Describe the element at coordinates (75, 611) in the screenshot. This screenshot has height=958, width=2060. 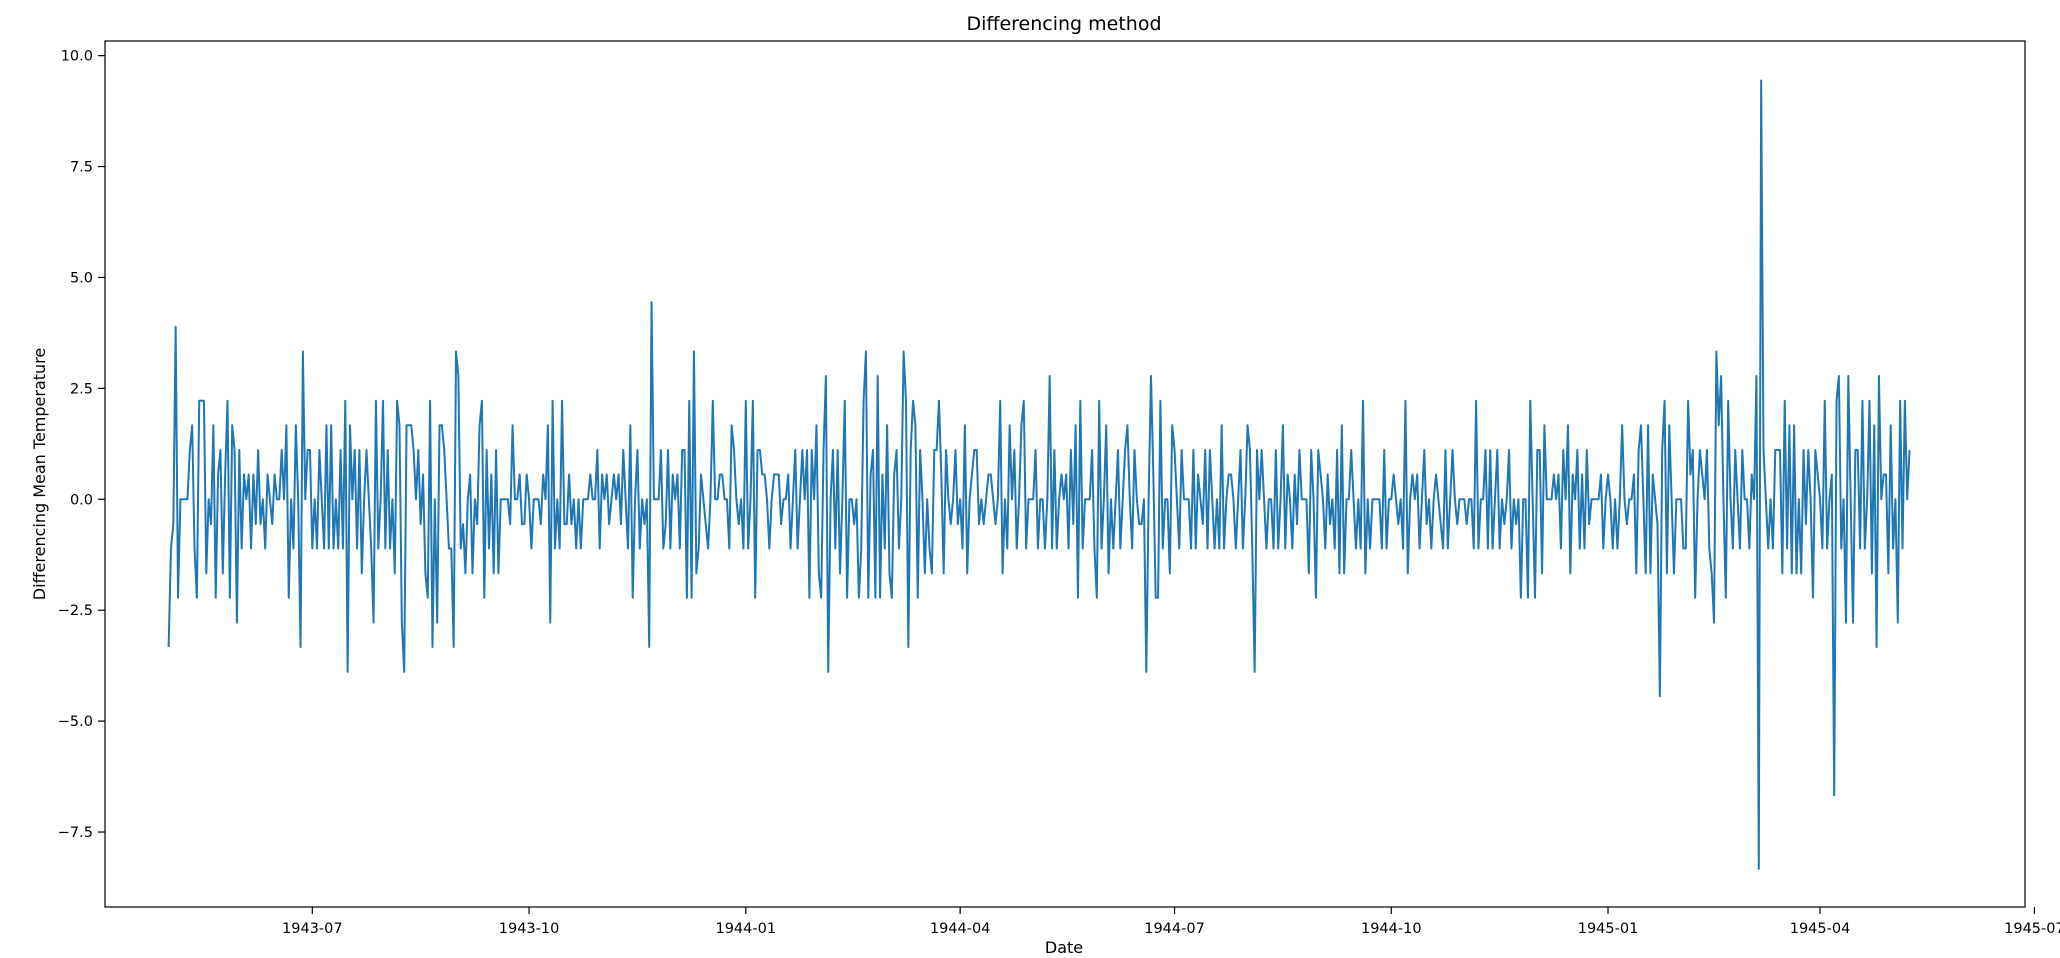
I see `y-tick-label: −2.5` at that location.